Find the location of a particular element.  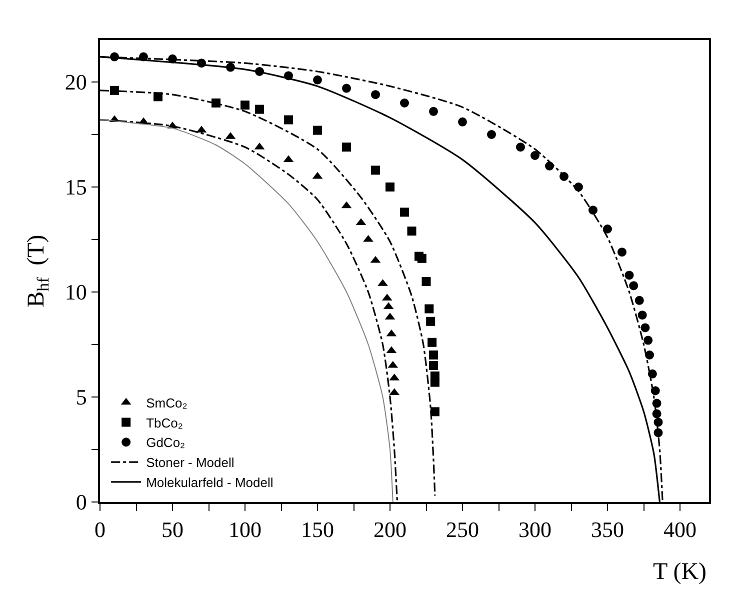

legend-label: Stoner - Modell is located at coordinates (190, 462).